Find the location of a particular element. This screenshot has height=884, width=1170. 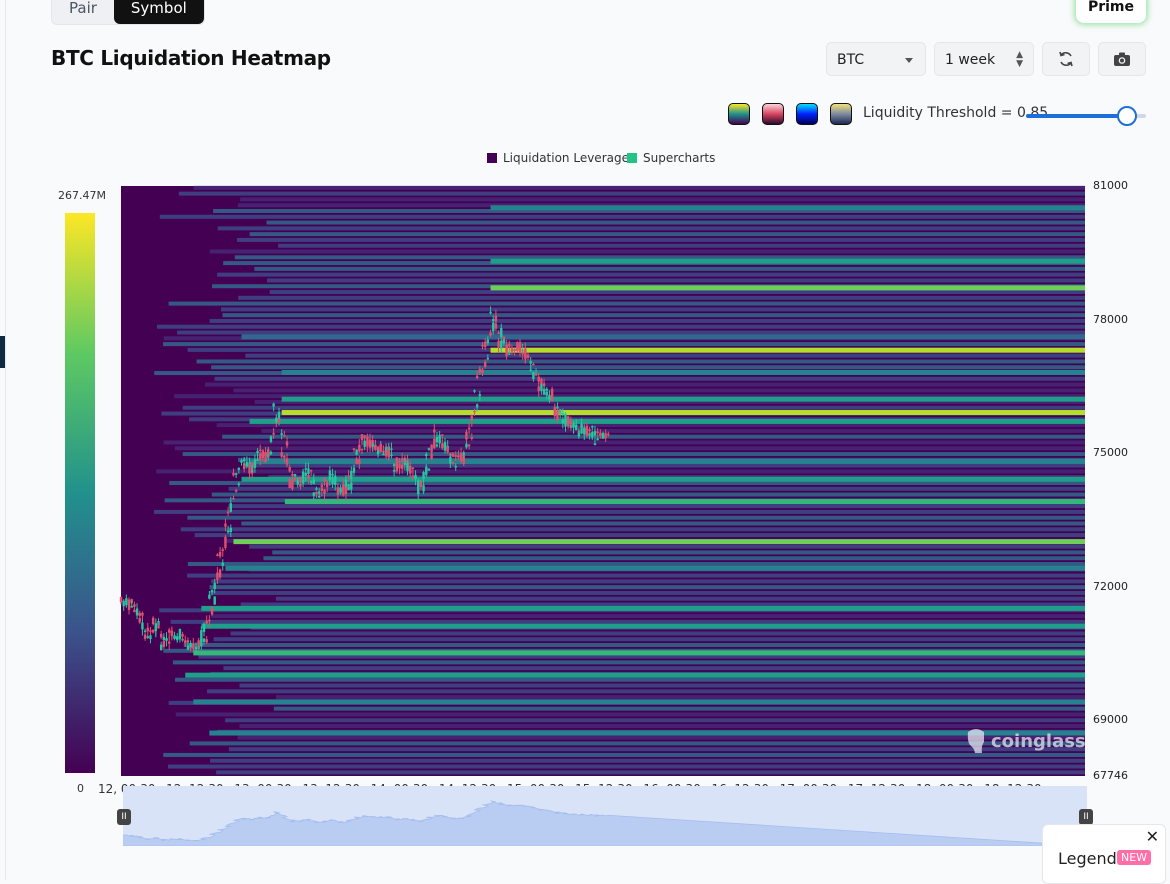

range-navigator is located at coordinates (605, 816).